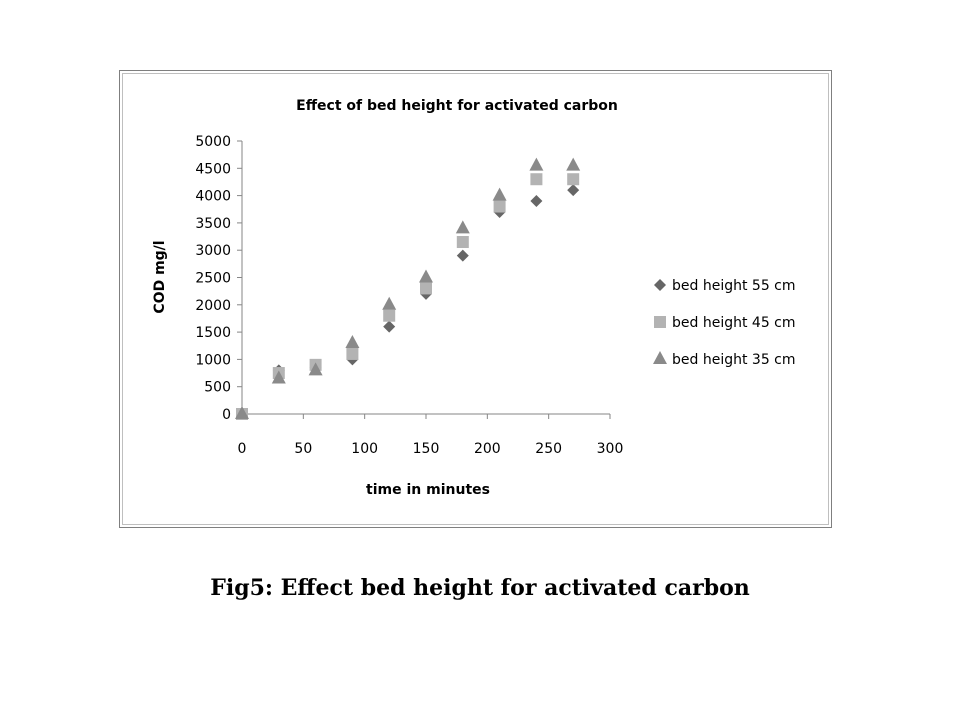 The height and width of the screenshot is (720, 960). Describe the element at coordinates (242, 449) in the screenshot. I see `x-tick-label: 0` at that location.